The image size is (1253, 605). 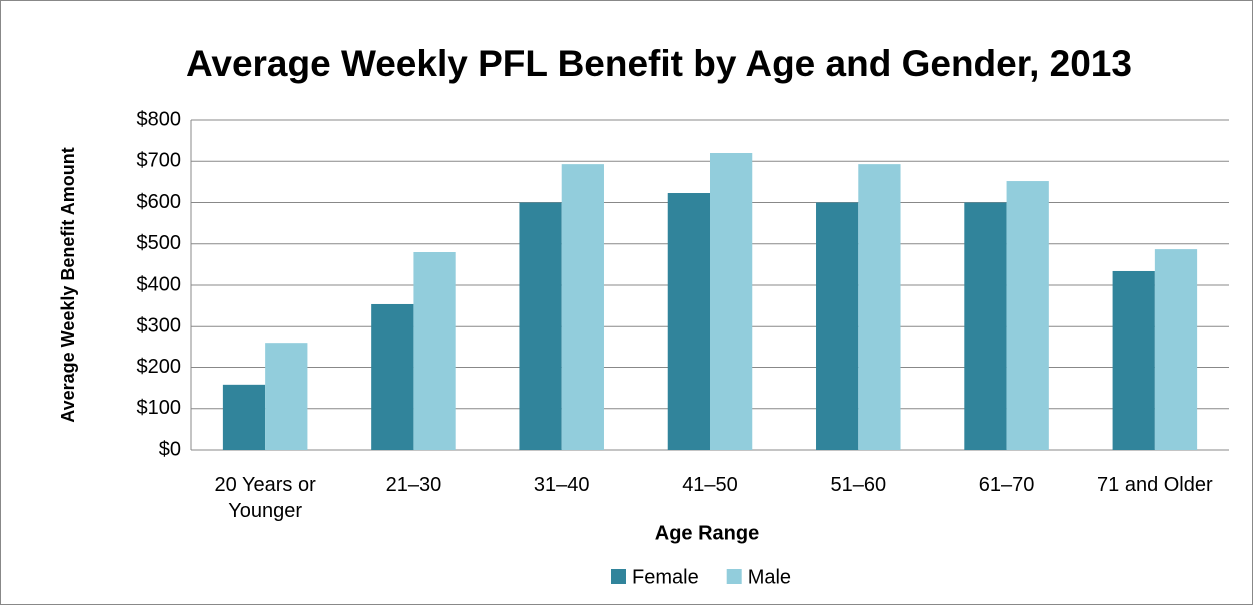 What do you see at coordinates (1006, 485) in the screenshot?
I see `x-tick-label: 61–70` at bounding box center [1006, 485].